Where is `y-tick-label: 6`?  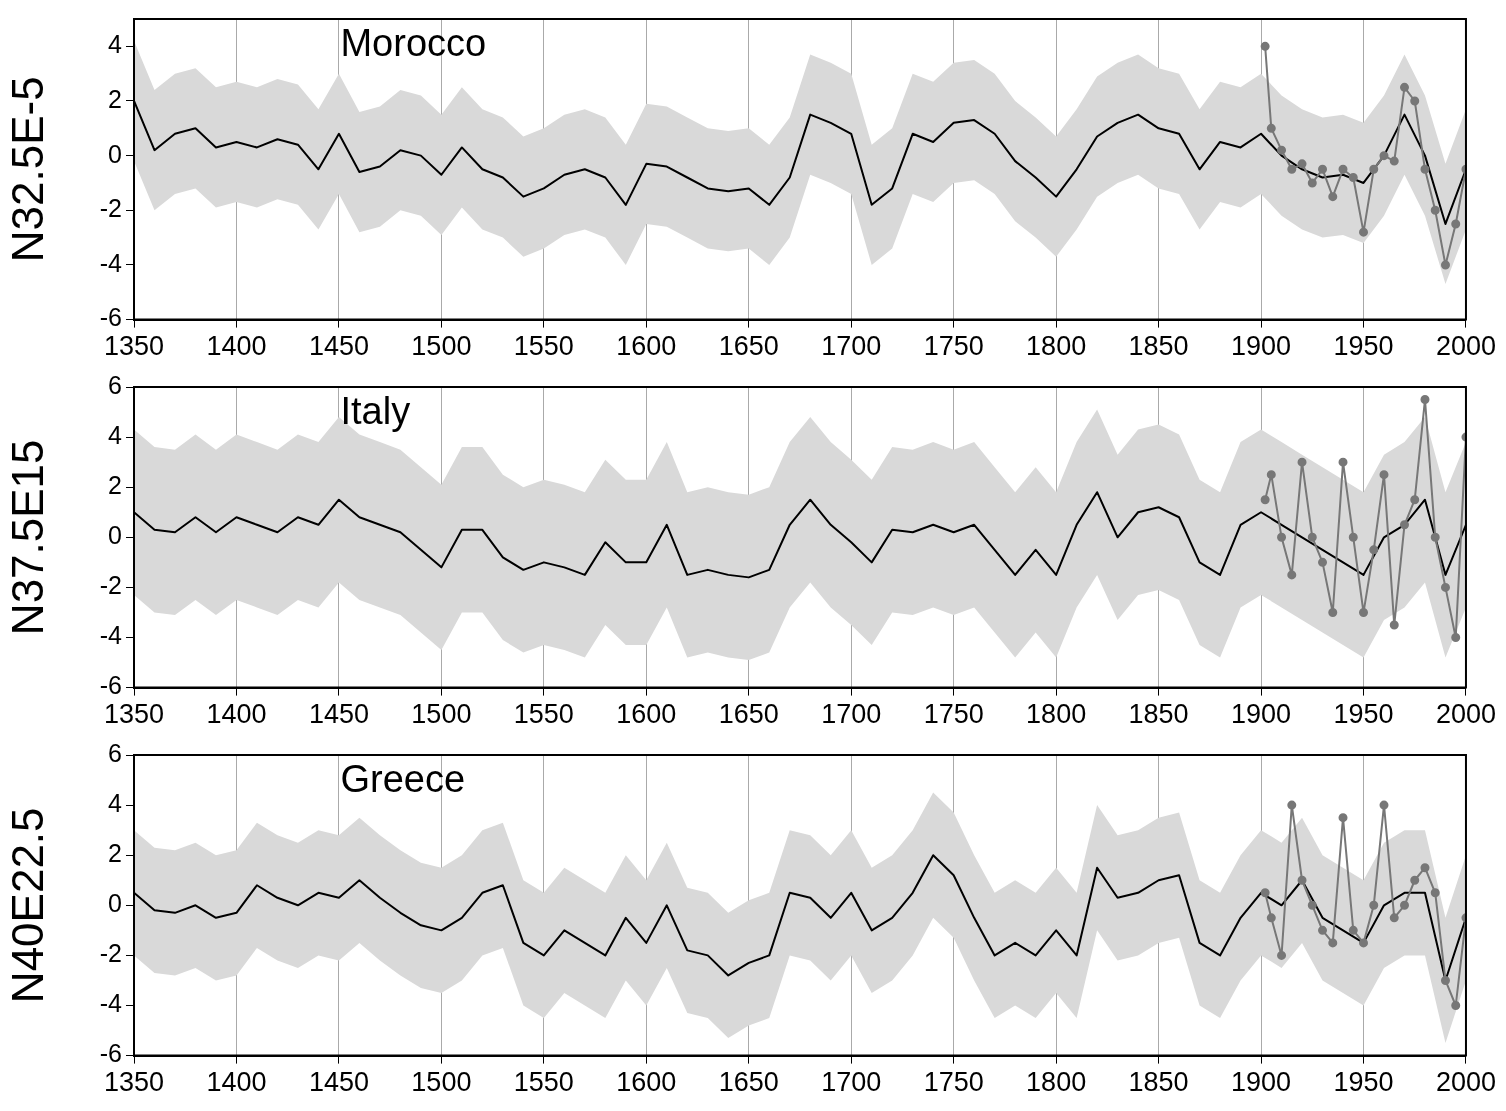
y-tick-label: 6 is located at coordinates (115, 384).